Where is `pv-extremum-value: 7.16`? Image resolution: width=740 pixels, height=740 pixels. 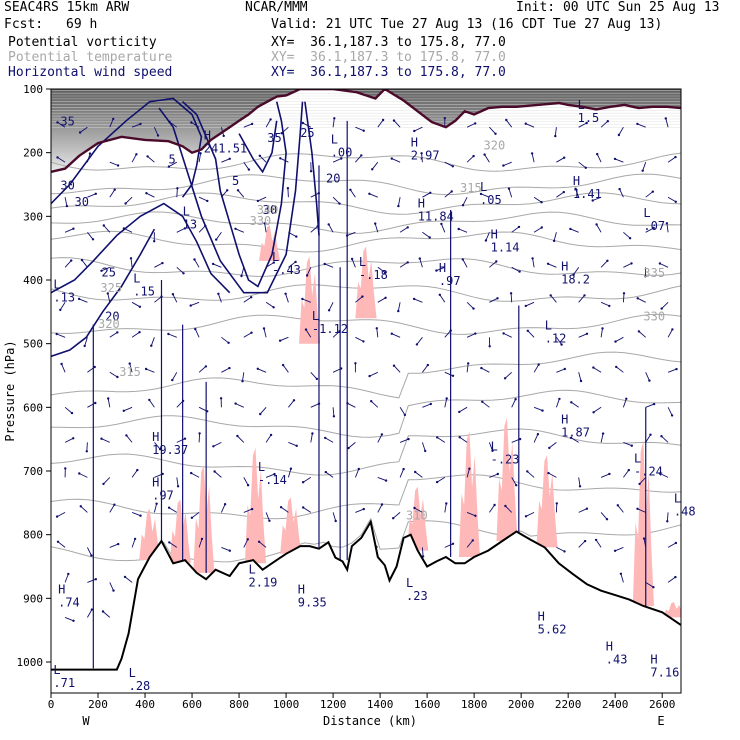 pv-extremum-value: 7.16 is located at coordinates (664, 673).